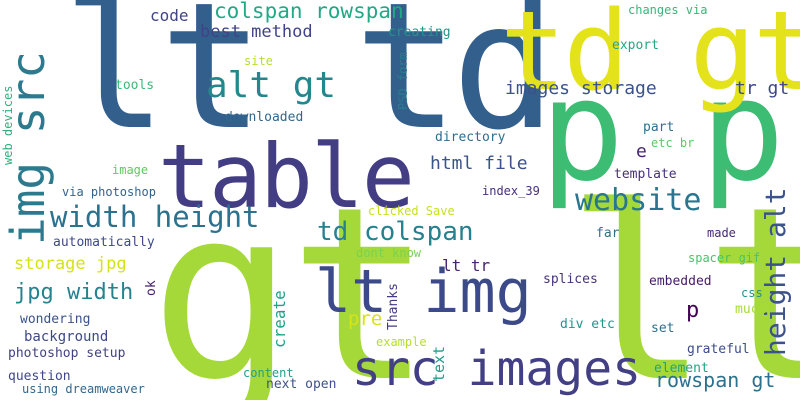  What do you see at coordinates (67, 353) in the screenshot?
I see `word-photoshop-setup: photoshop setup` at bounding box center [67, 353].